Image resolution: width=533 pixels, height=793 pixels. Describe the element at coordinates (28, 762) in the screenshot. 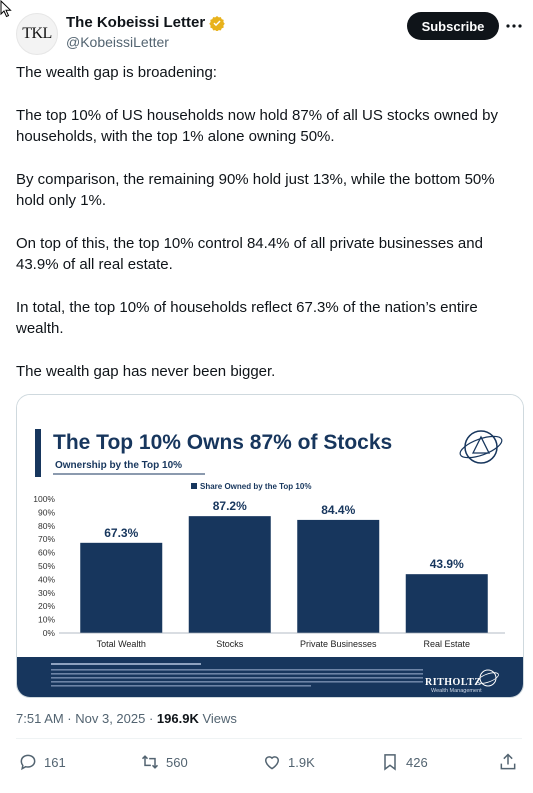

I see `reply-icon` at that location.